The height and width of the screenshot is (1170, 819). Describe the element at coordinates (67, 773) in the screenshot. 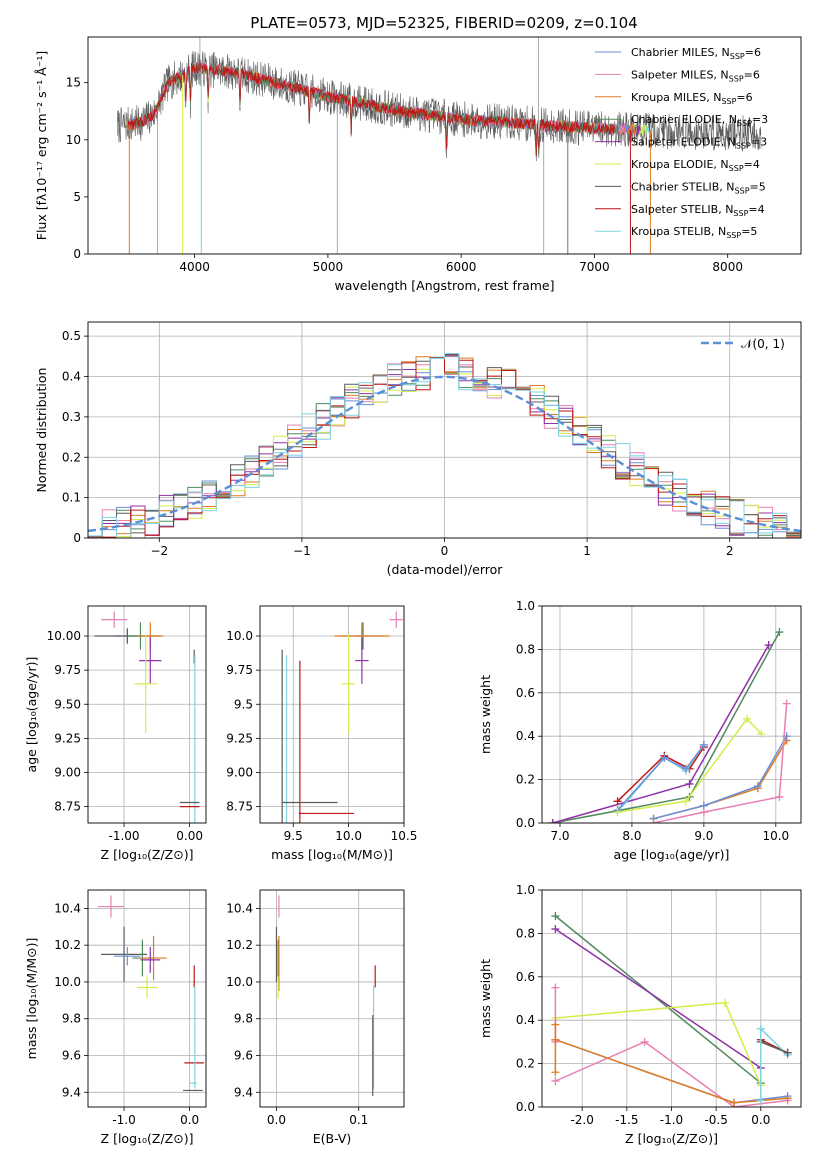

I see `age_vs_Z-ytick-label: 9.00` at that location.